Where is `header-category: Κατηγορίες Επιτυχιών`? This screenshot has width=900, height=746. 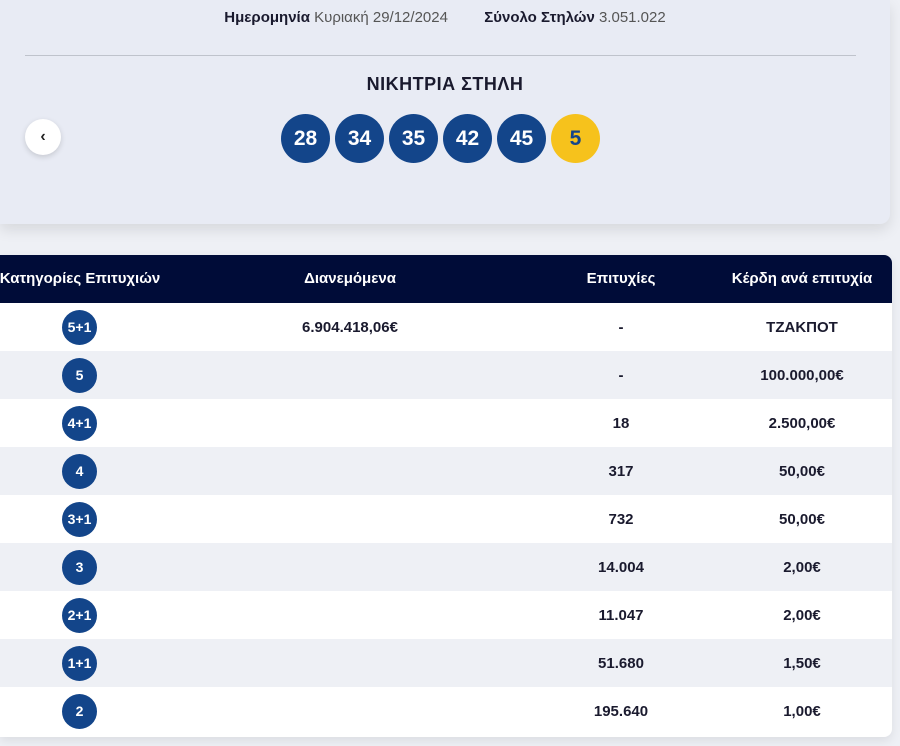
header-category: Κατηγορίες Επιτυχιών is located at coordinates (80, 278).